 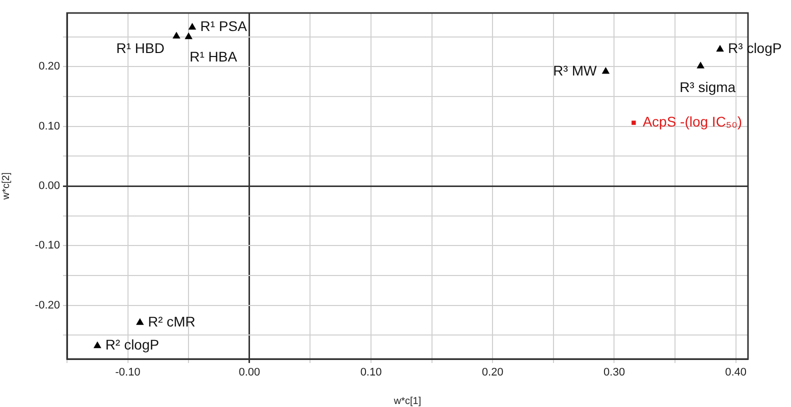 What do you see at coordinates (47, 246) in the screenshot?
I see `y-tick-label: -0.10` at bounding box center [47, 246].